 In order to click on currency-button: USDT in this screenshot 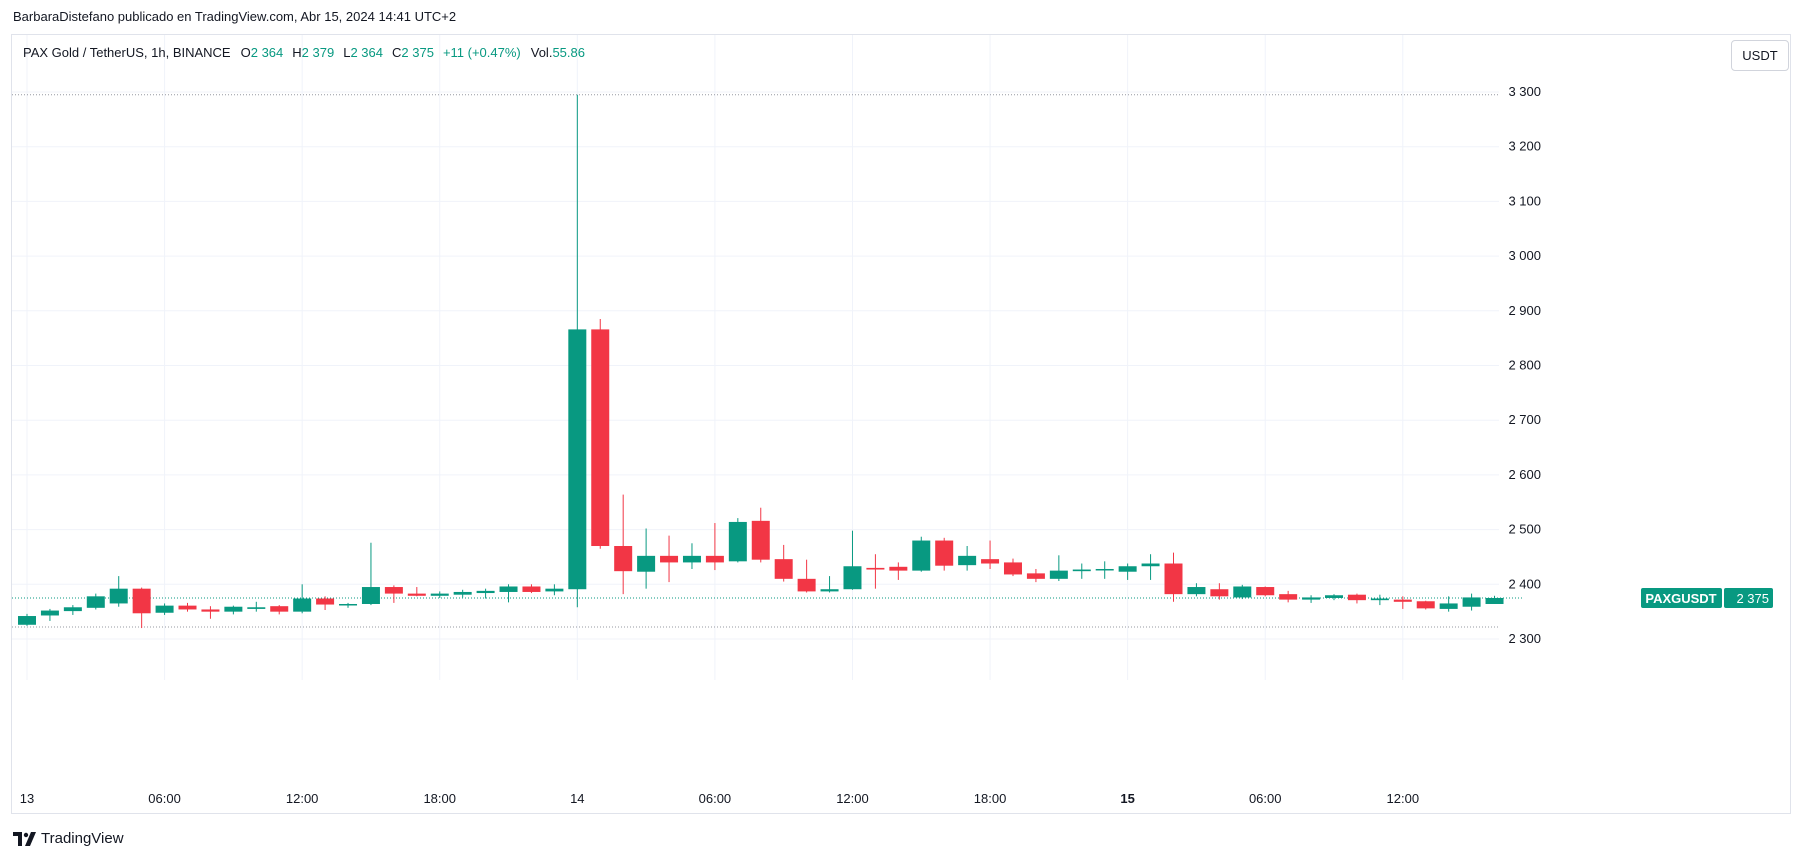, I will do `click(1760, 55)`.